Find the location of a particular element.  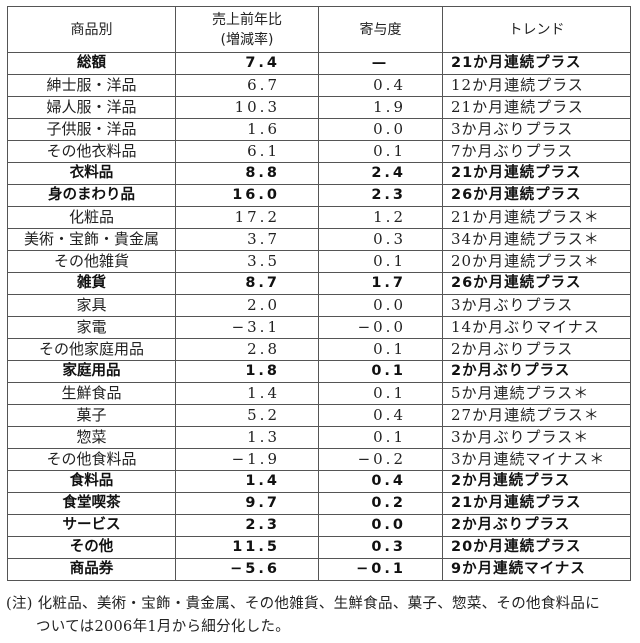

cell-category: 身のまわり品 is located at coordinates (91, 195).